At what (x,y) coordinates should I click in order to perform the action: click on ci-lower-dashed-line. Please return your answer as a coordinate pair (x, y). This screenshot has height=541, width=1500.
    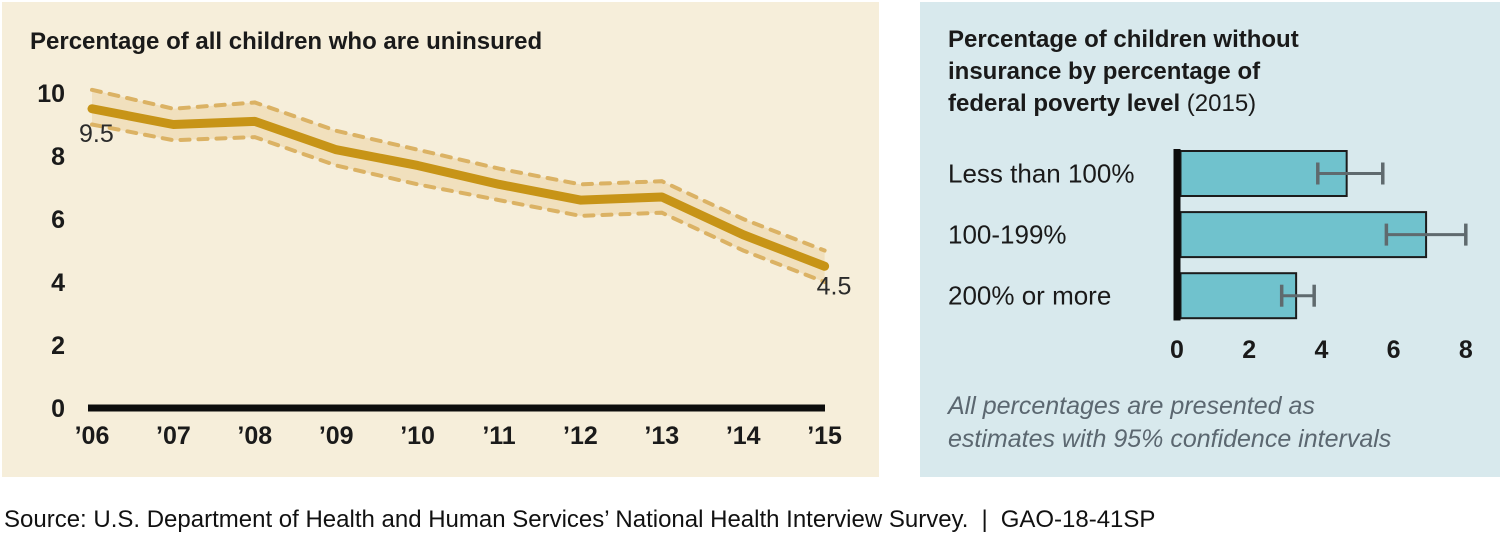
    Looking at the image, I should click on (458, 203).